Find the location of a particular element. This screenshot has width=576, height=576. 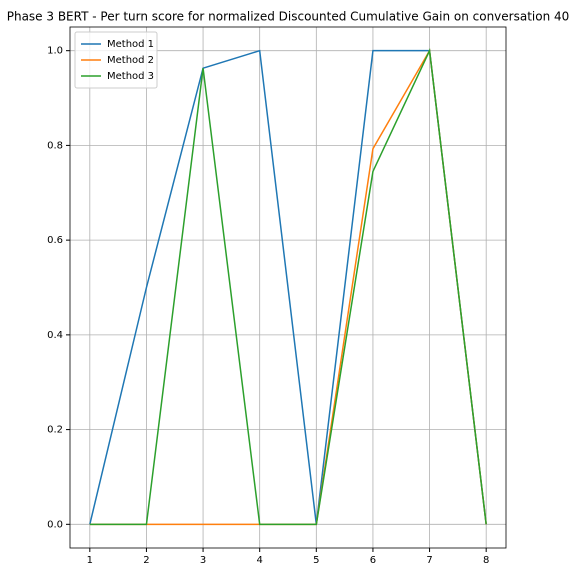

y-tick-label: 0.6 is located at coordinates (55, 240).